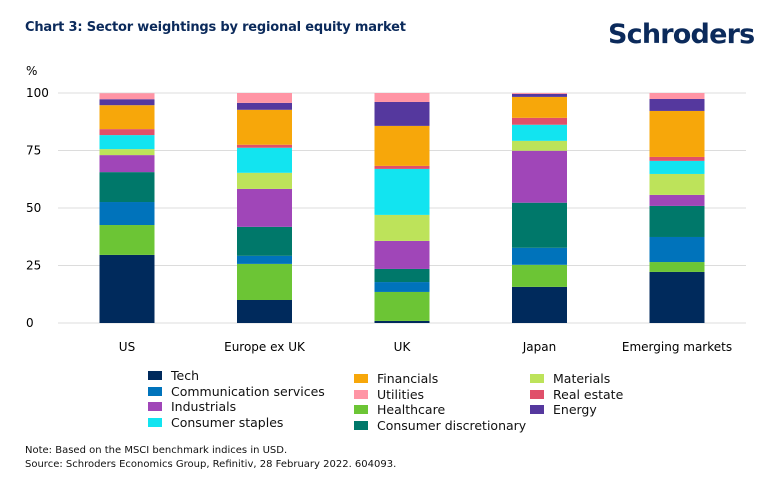 The height and width of the screenshot is (492, 771). What do you see at coordinates (248, 391) in the screenshot?
I see `legend-label: Communication services` at bounding box center [248, 391].